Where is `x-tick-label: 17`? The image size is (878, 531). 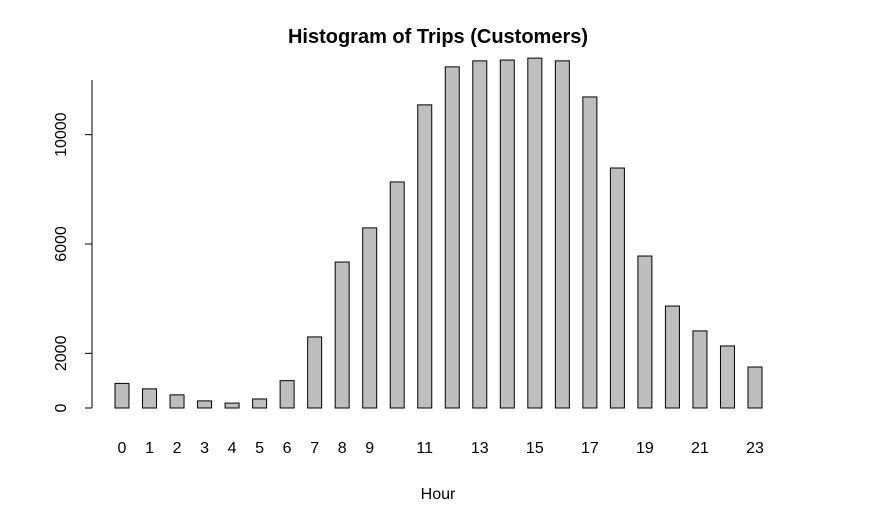
x-tick-label: 17 is located at coordinates (590, 448).